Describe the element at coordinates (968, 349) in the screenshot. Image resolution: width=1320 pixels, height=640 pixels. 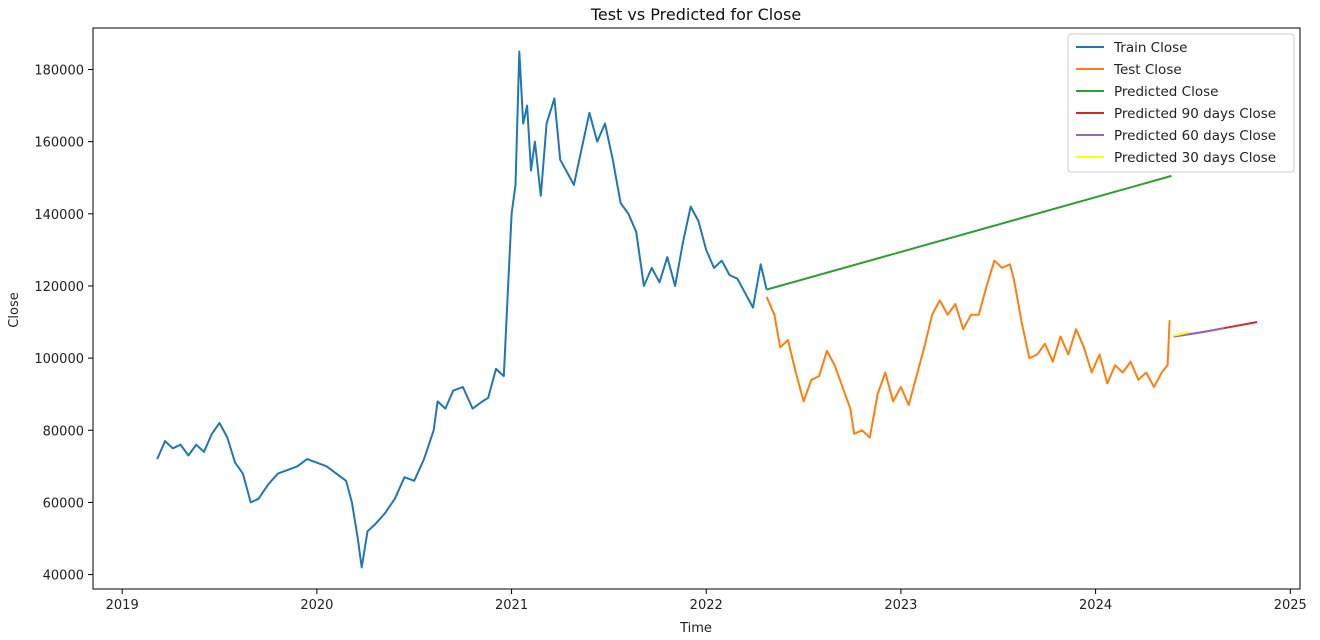
I see `series-line-test-close` at that location.